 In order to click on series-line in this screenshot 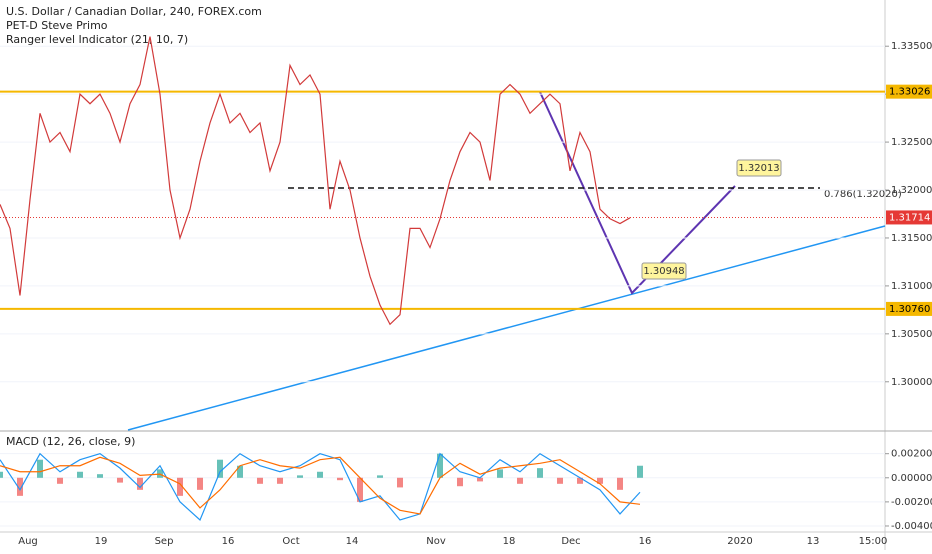, I will do `click(320, 486)`.